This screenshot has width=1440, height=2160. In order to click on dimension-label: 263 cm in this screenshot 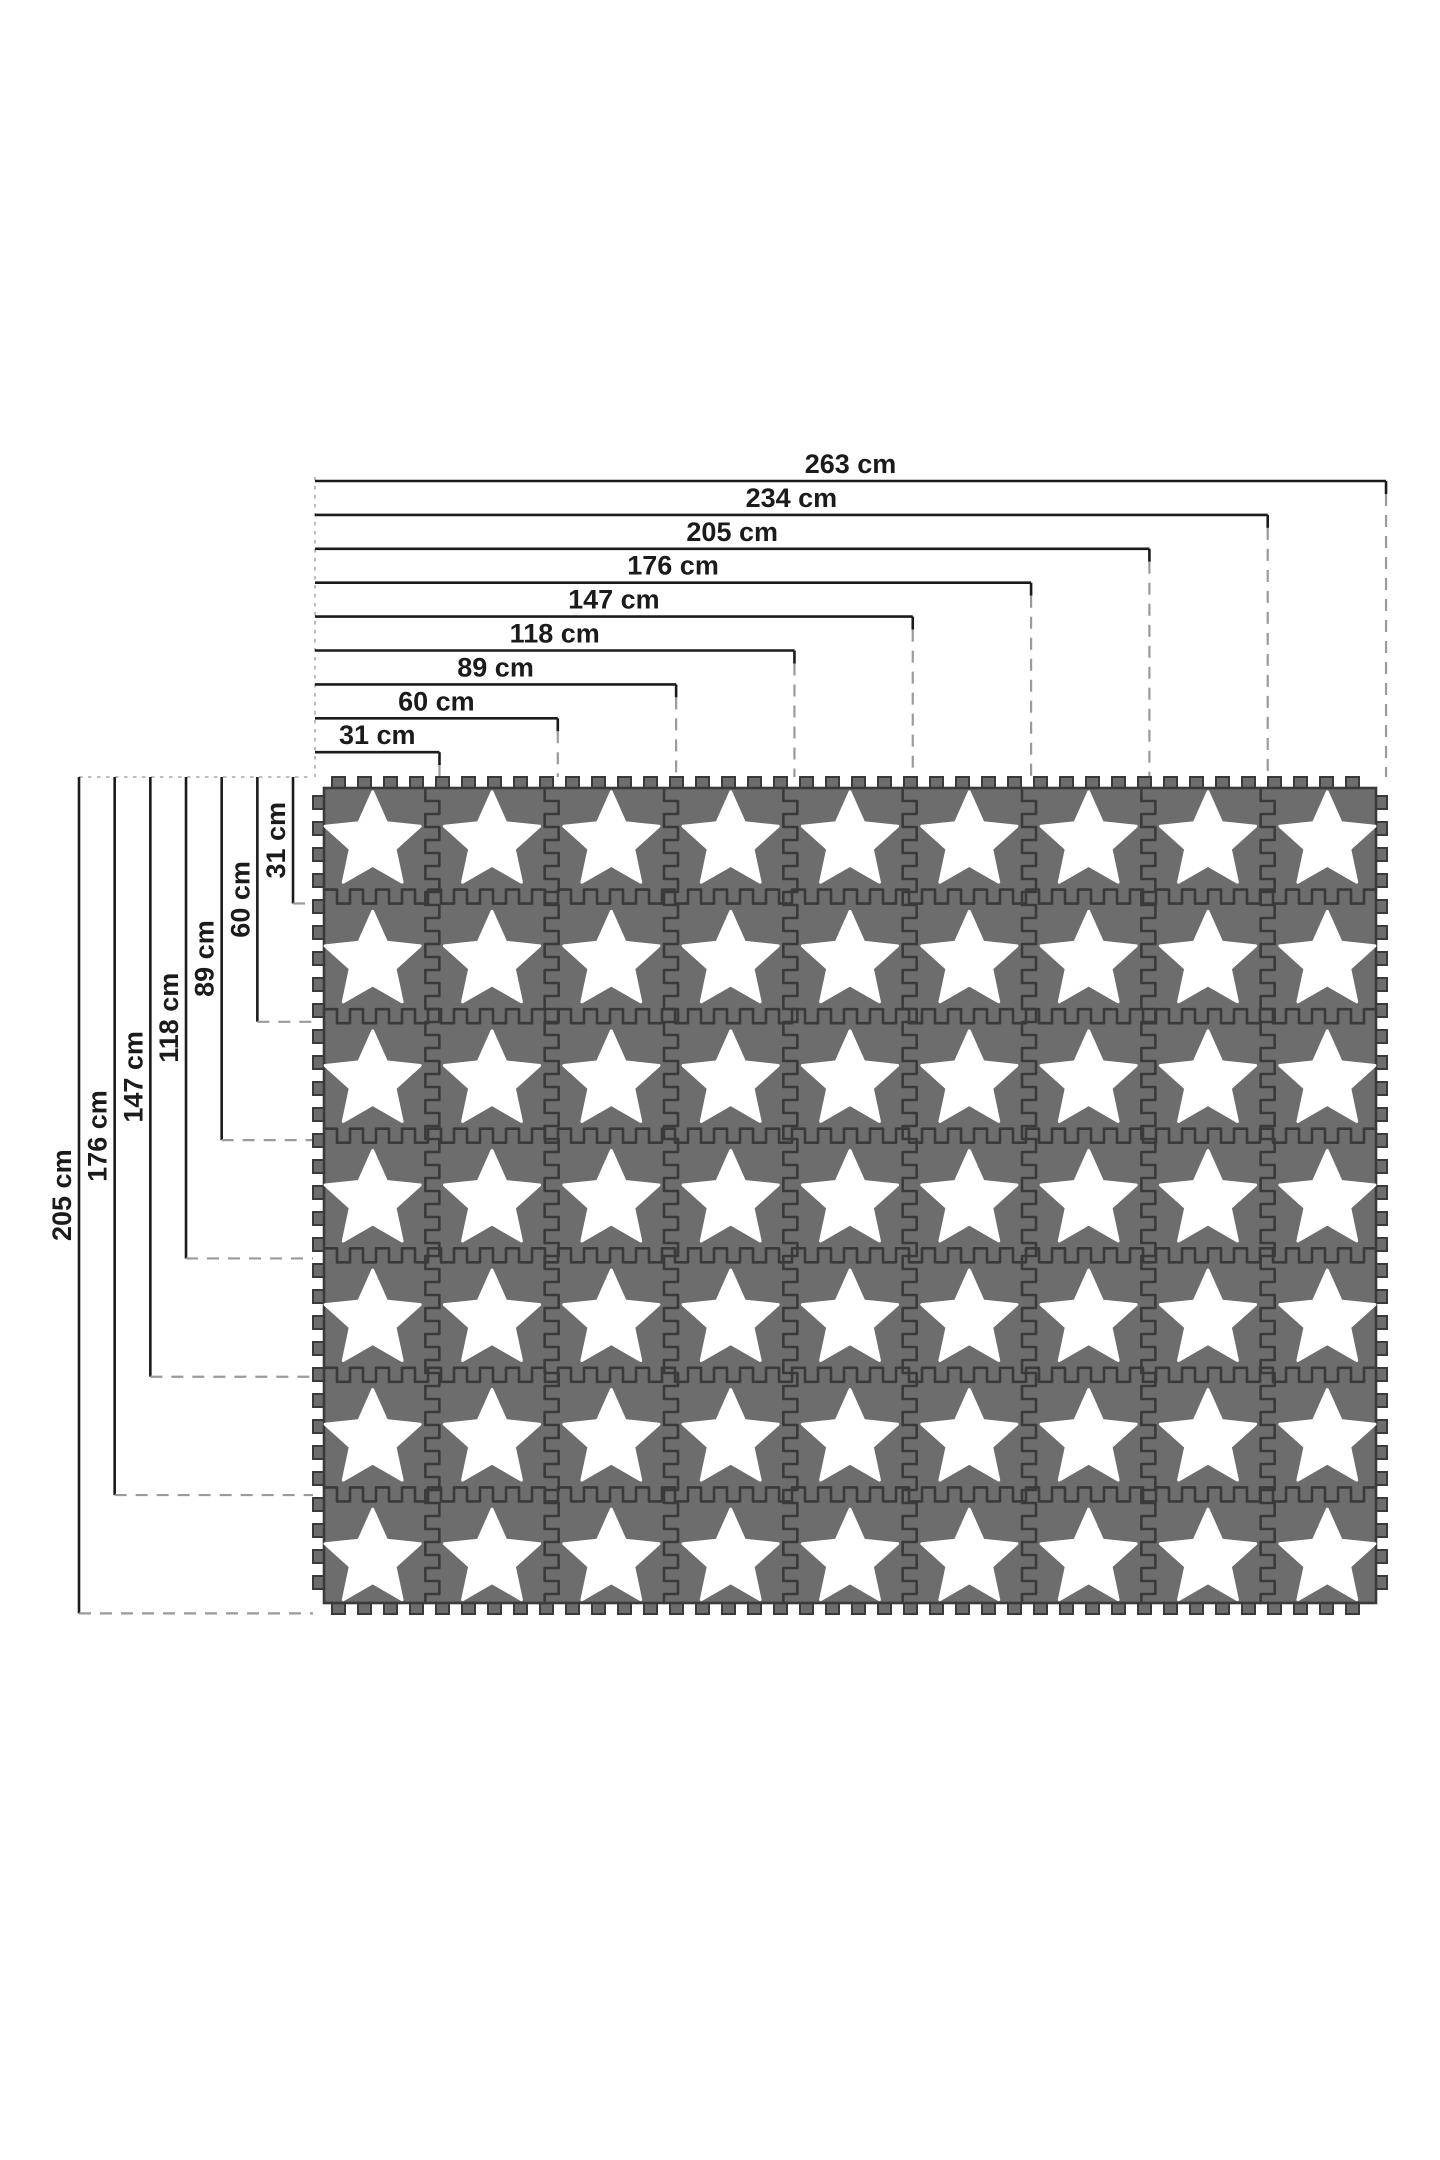, I will do `click(851, 464)`.